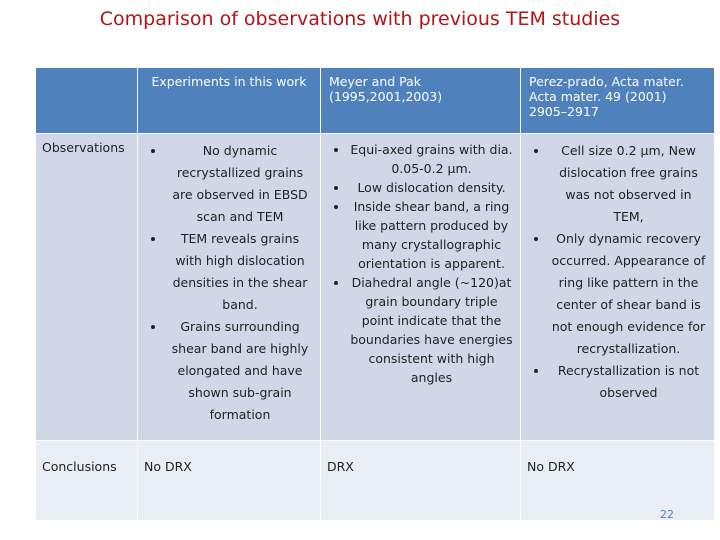  Describe the element at coordinates (420, 100) in the screenshot. I see `header-cell: Meyer and Pak (1995,2001,2003)` at that location.